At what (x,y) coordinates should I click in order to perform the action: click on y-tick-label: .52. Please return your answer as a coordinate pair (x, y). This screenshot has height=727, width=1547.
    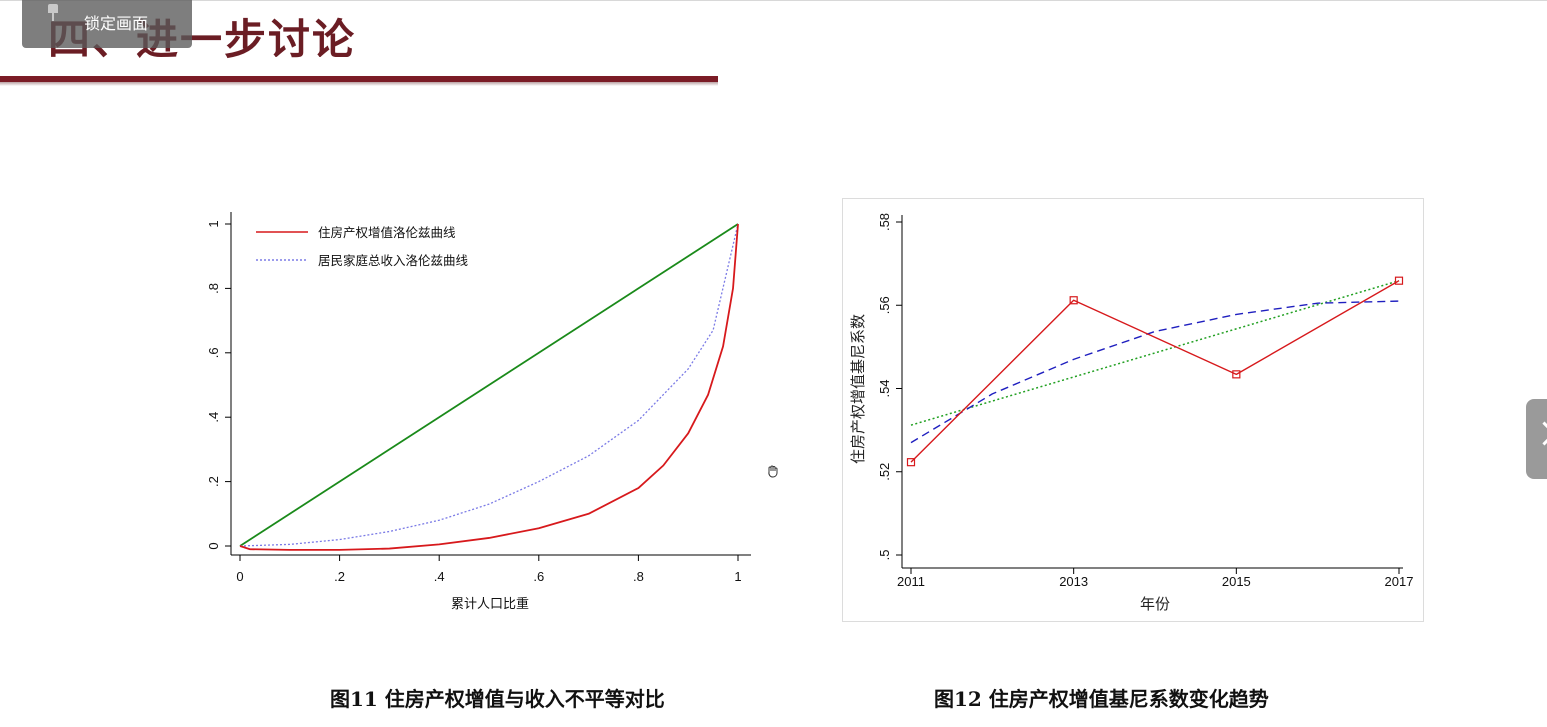
    Looking at the image, I should click on (884, 472).